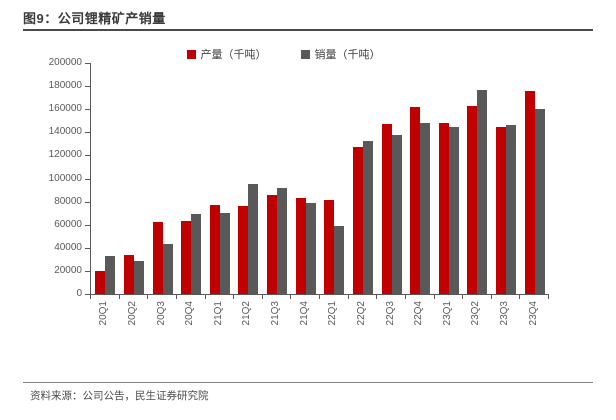 The image size is (616, 420). I want to click on x-axis-tick-label: 20Q3, so click(161, 313).